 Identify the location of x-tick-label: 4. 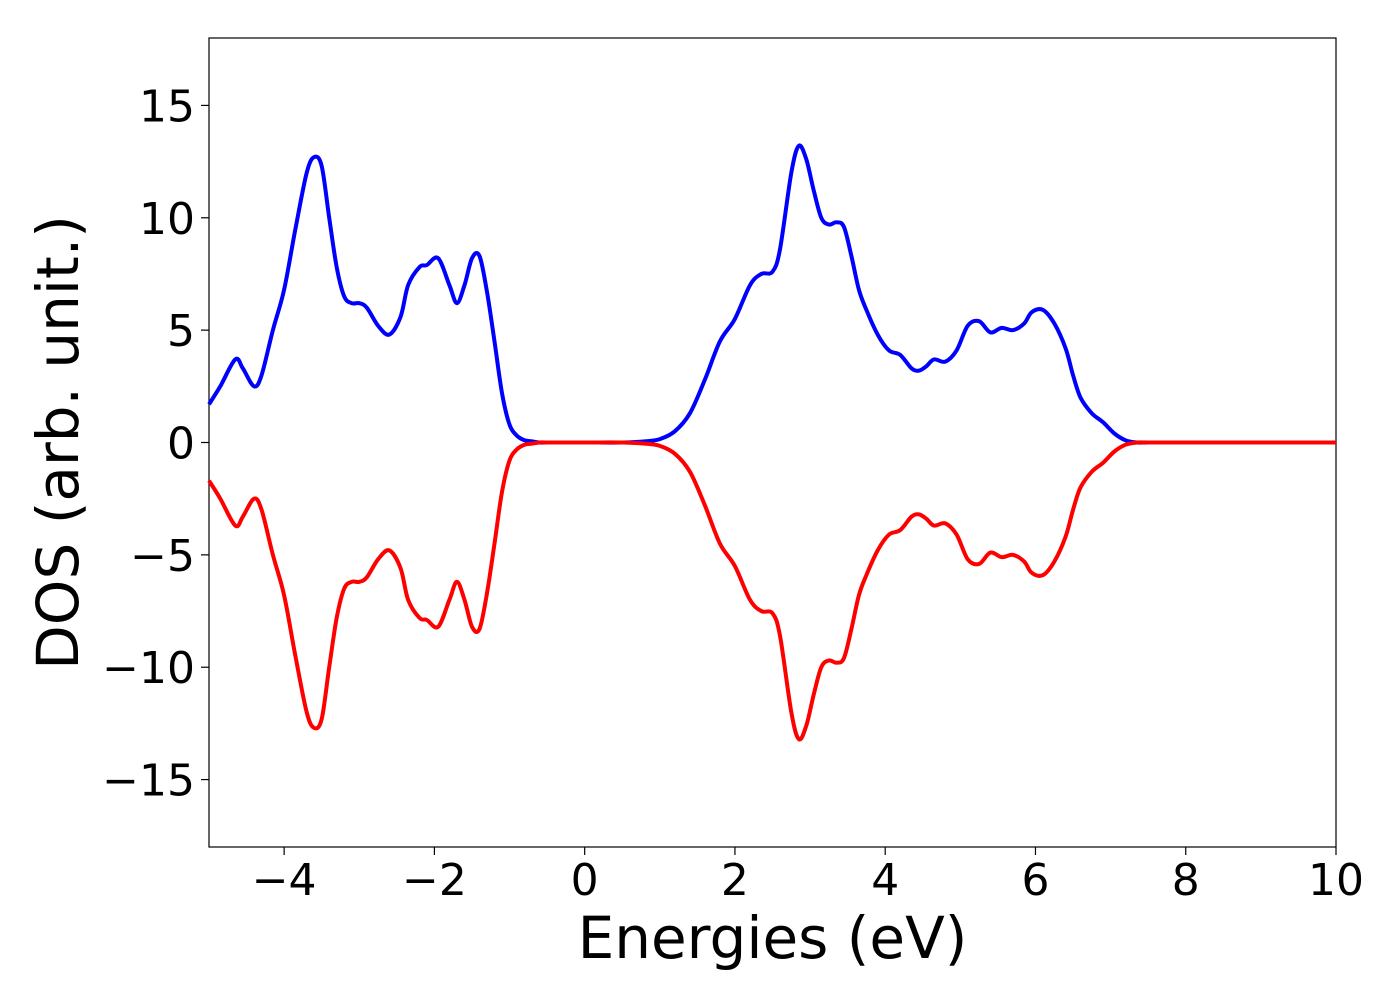
(885, 880).